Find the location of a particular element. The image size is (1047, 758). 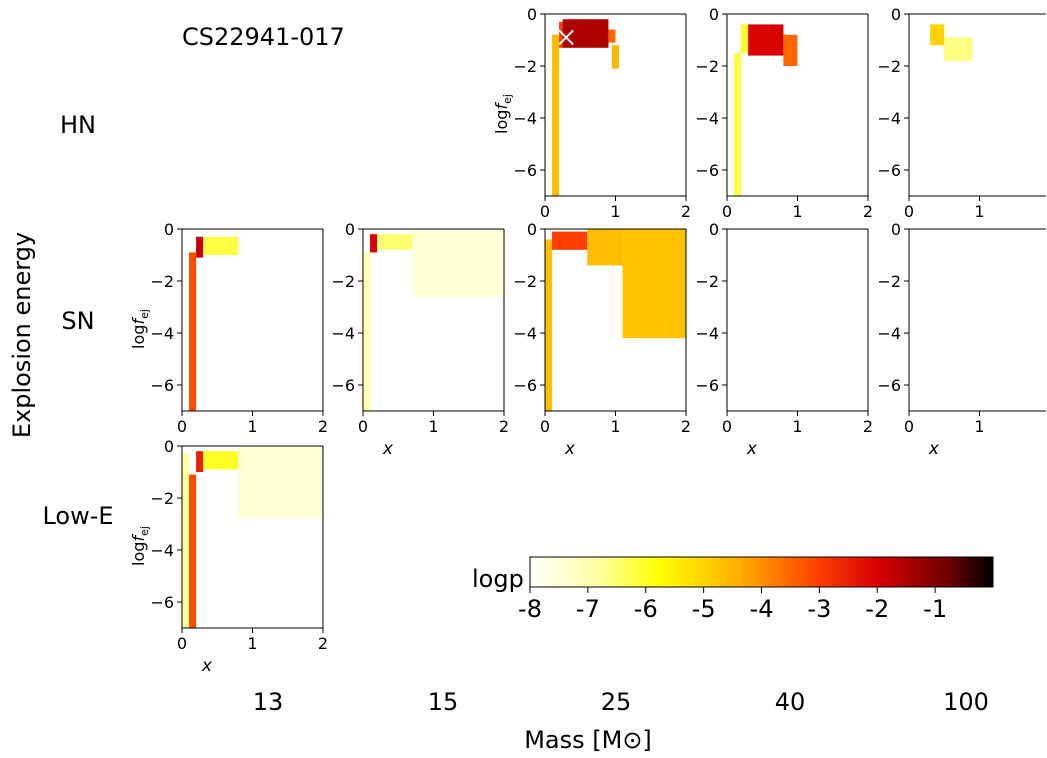

row-label-sn: SN is located at coordinates (77, 321).